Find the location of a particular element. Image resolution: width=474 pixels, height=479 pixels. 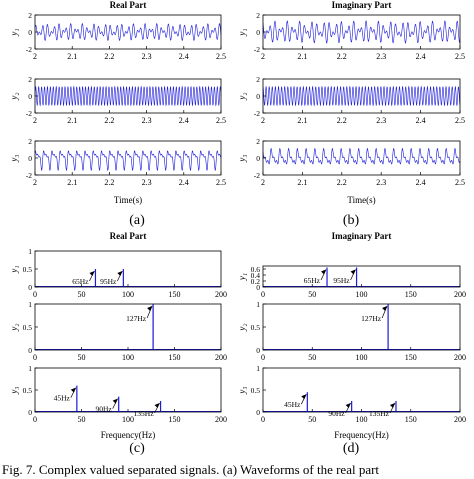

subfig-label-a: (a) is located at coordinates (137, 220).